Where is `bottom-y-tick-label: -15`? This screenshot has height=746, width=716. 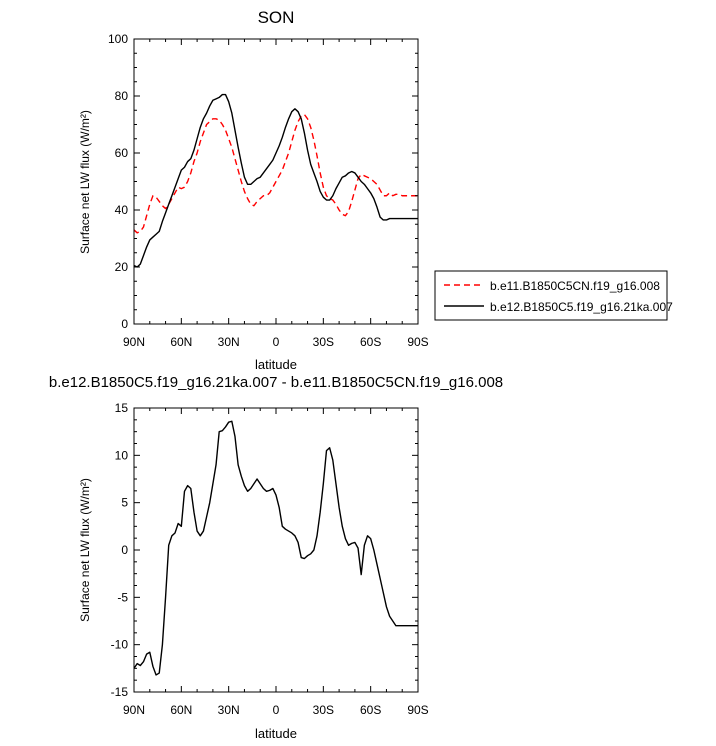
bottom-y-tick-label: -15 is located at coordinates (120, 692).